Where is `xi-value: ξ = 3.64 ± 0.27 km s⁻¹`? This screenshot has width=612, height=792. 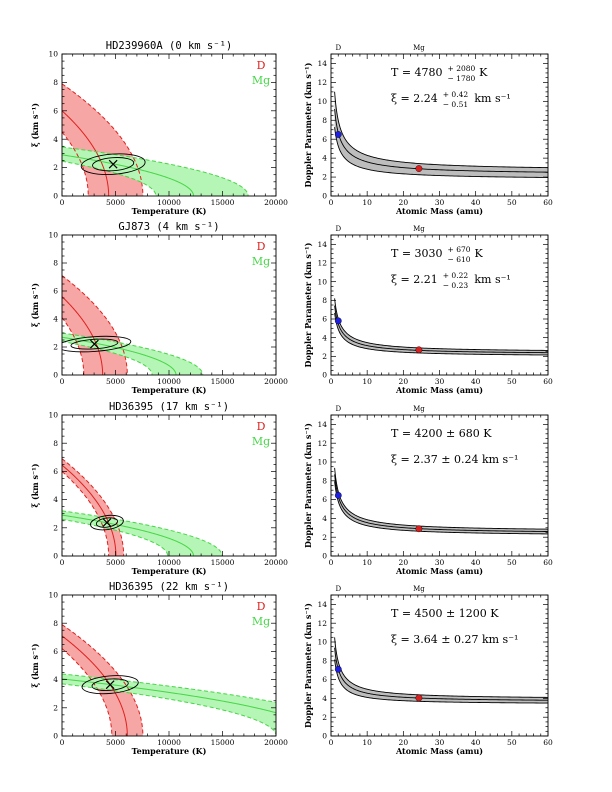 xi-value: ξ = 3.64 ± 0.27 km s⁻¹ is located at coordinates (454, 639).